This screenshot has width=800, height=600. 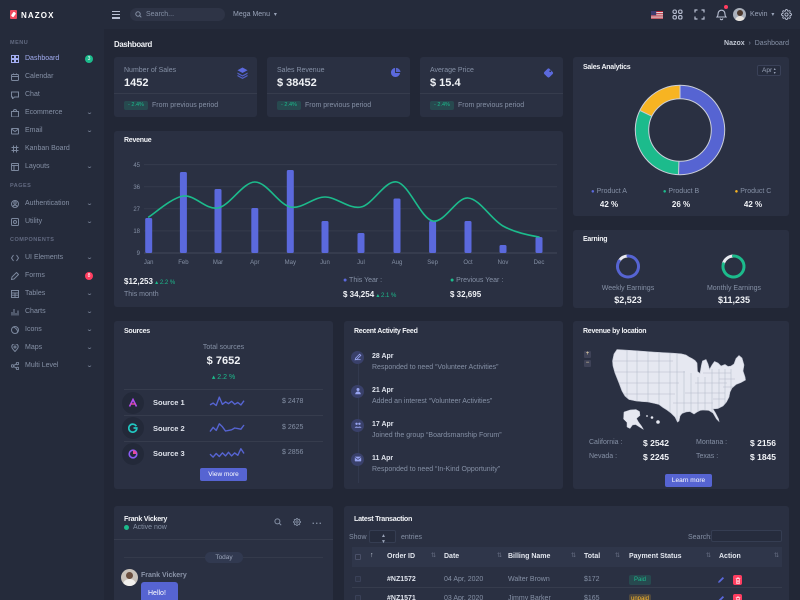 I want to click on svg-text: Mar, so click(x=218, y=263).